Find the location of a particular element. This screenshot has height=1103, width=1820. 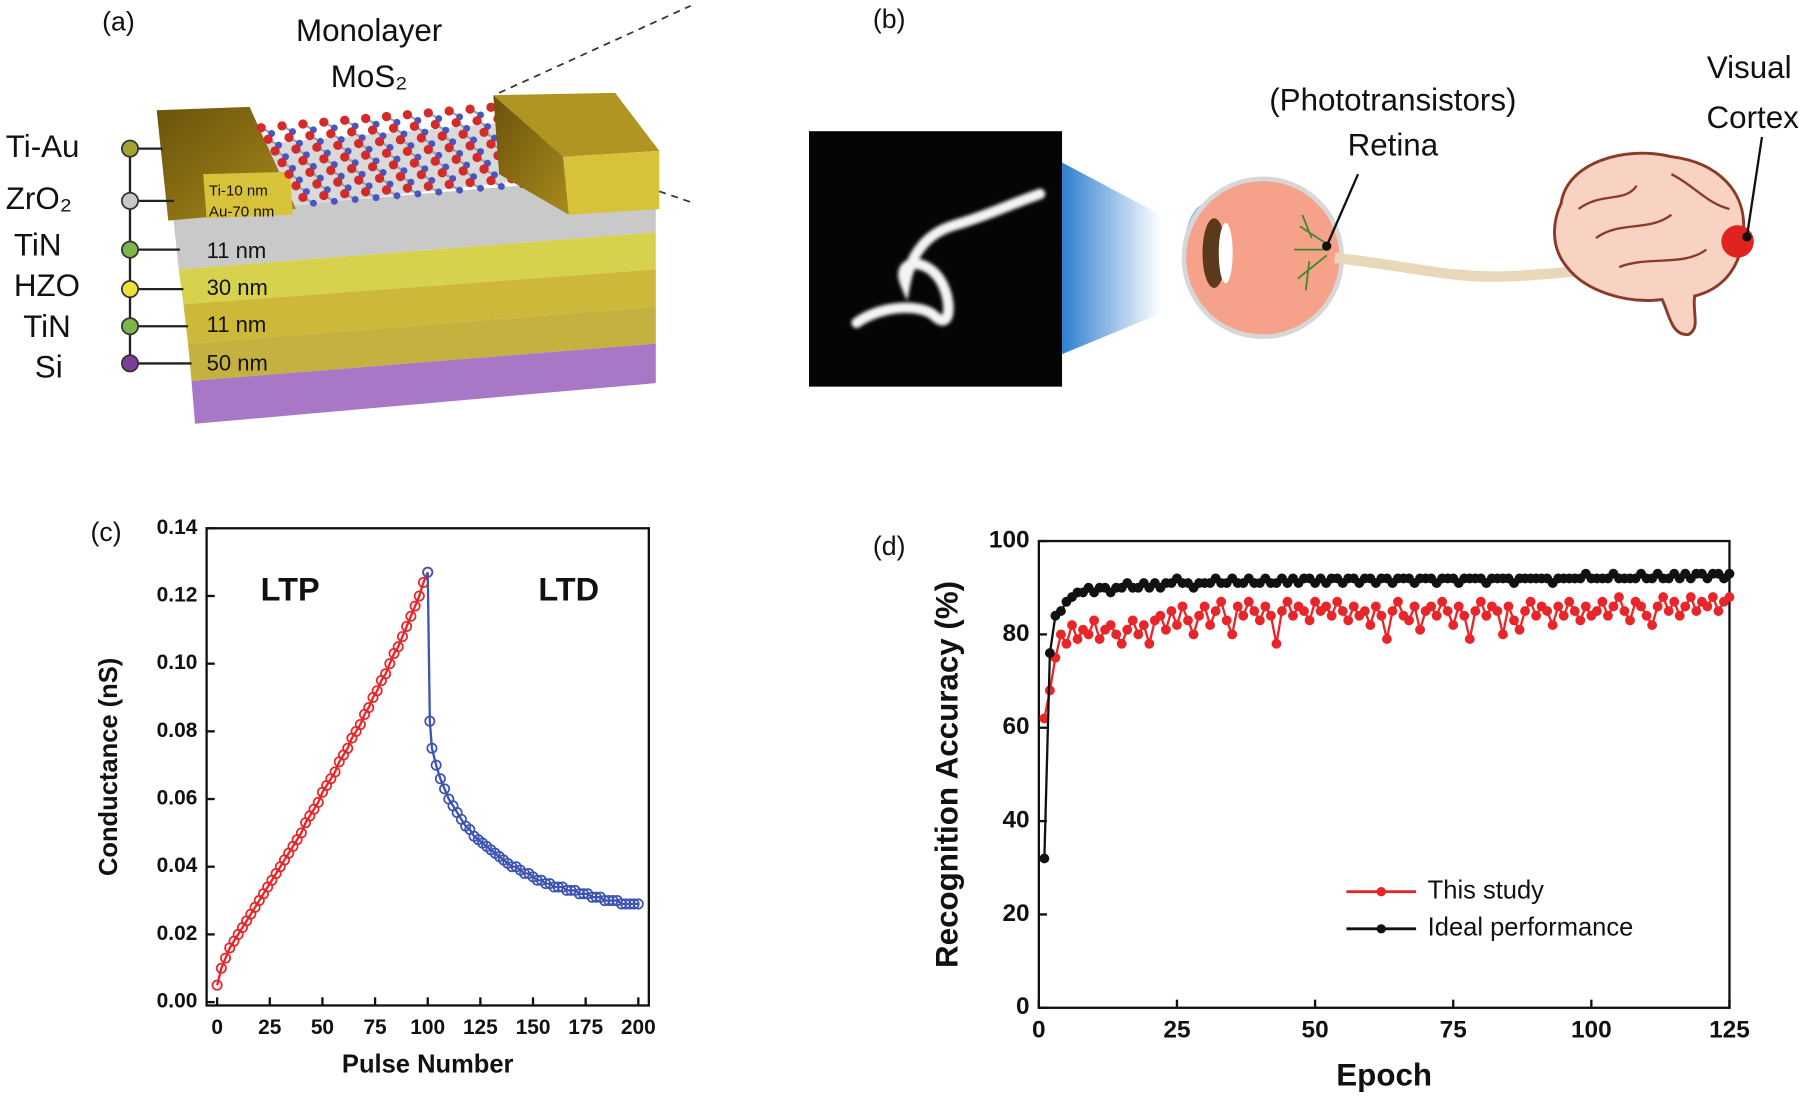

y-axis-title: Recognition Accuracy (%) is located at coordinates (947, 774).